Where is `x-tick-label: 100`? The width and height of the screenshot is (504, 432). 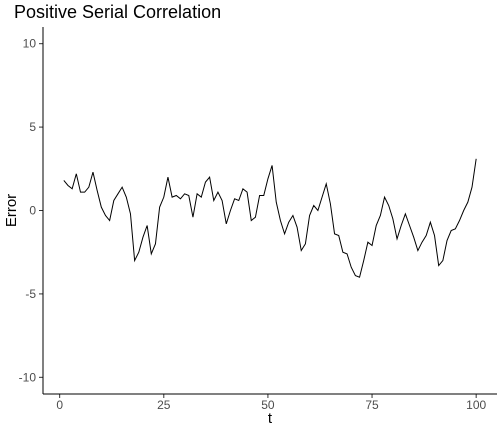
x-tick-label: 100 is located at coordinates (476, 405).